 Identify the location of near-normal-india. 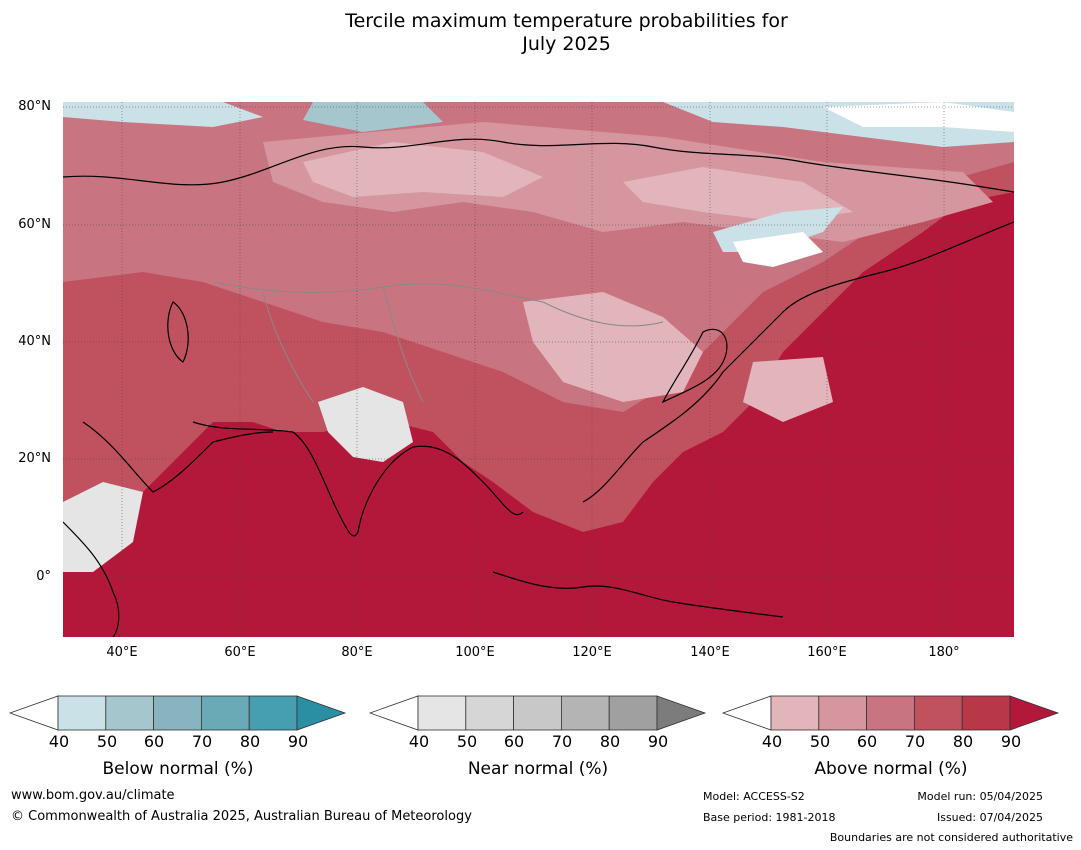
(365, 424).